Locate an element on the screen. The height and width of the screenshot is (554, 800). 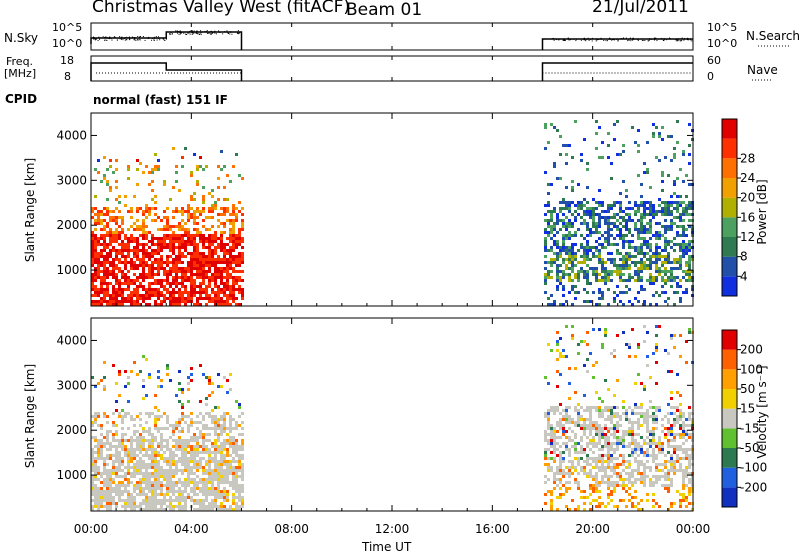
power-cb-swatch is located at coordinates (729, 148).